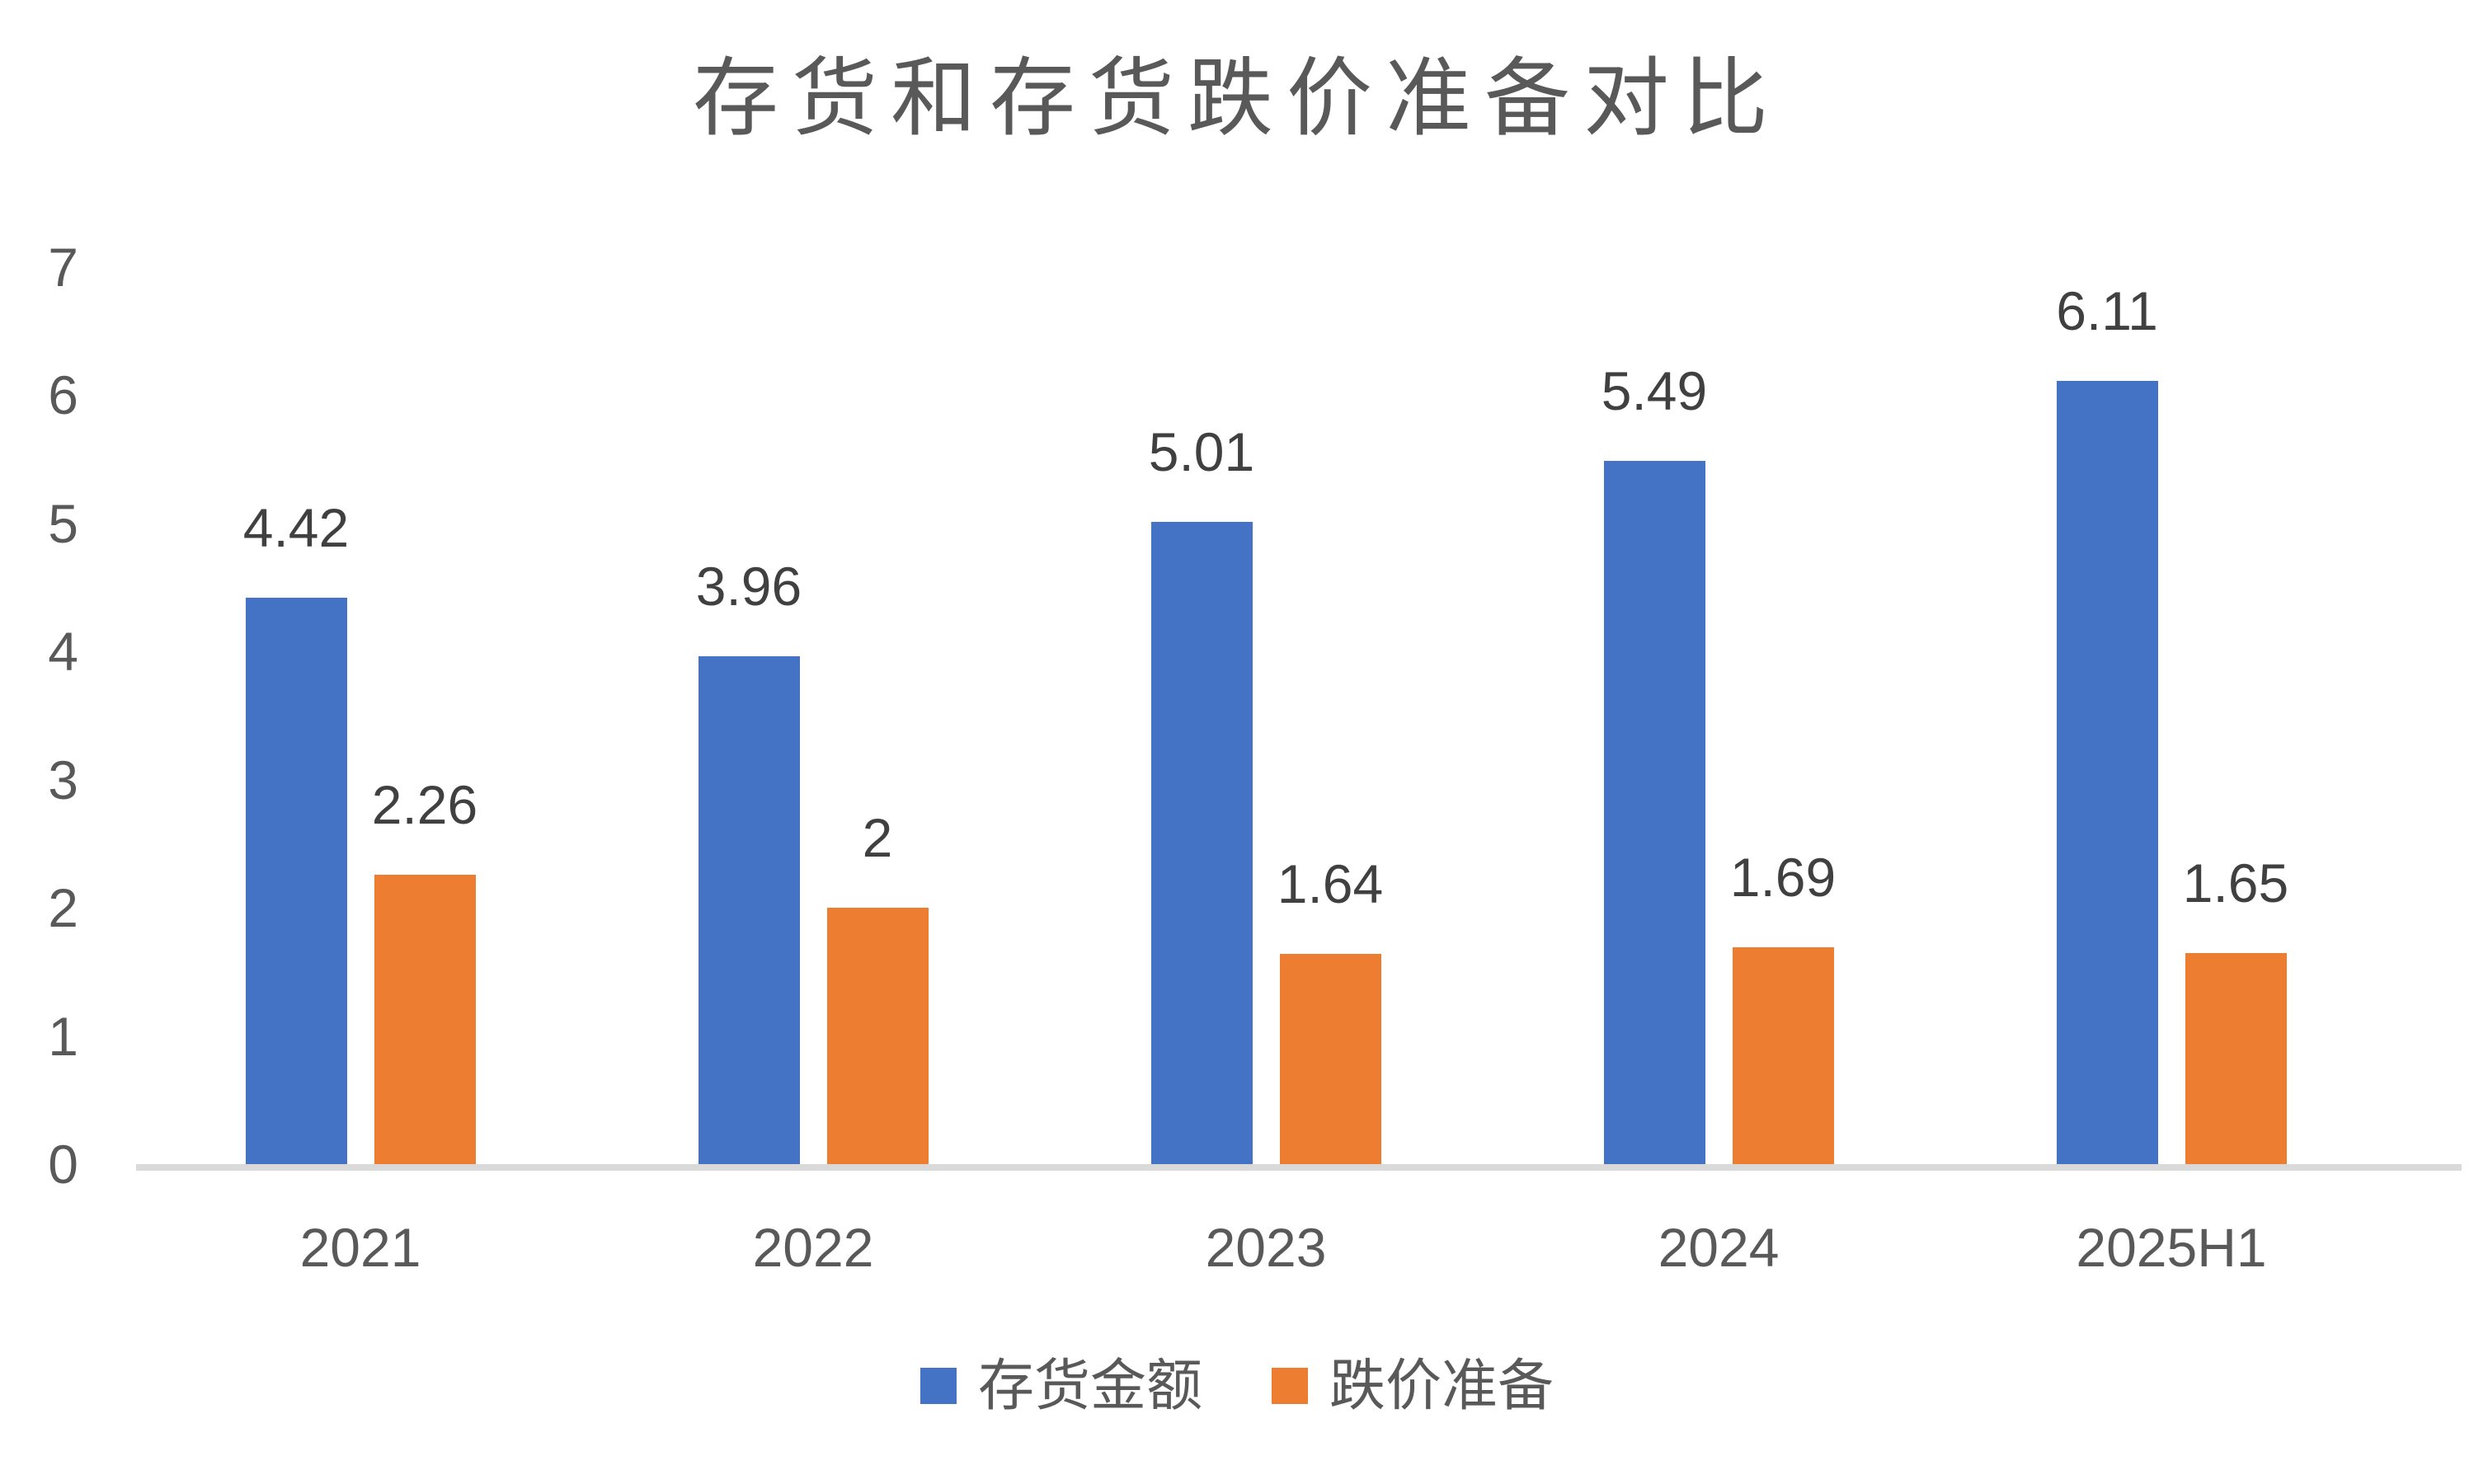 This screenshot has height=1484, width=2474. What do you see at coordinates (424, 804) in the screenshot?
I see `data-label-跌价准备-2021: 2.26` at bounding box center [424, 804].